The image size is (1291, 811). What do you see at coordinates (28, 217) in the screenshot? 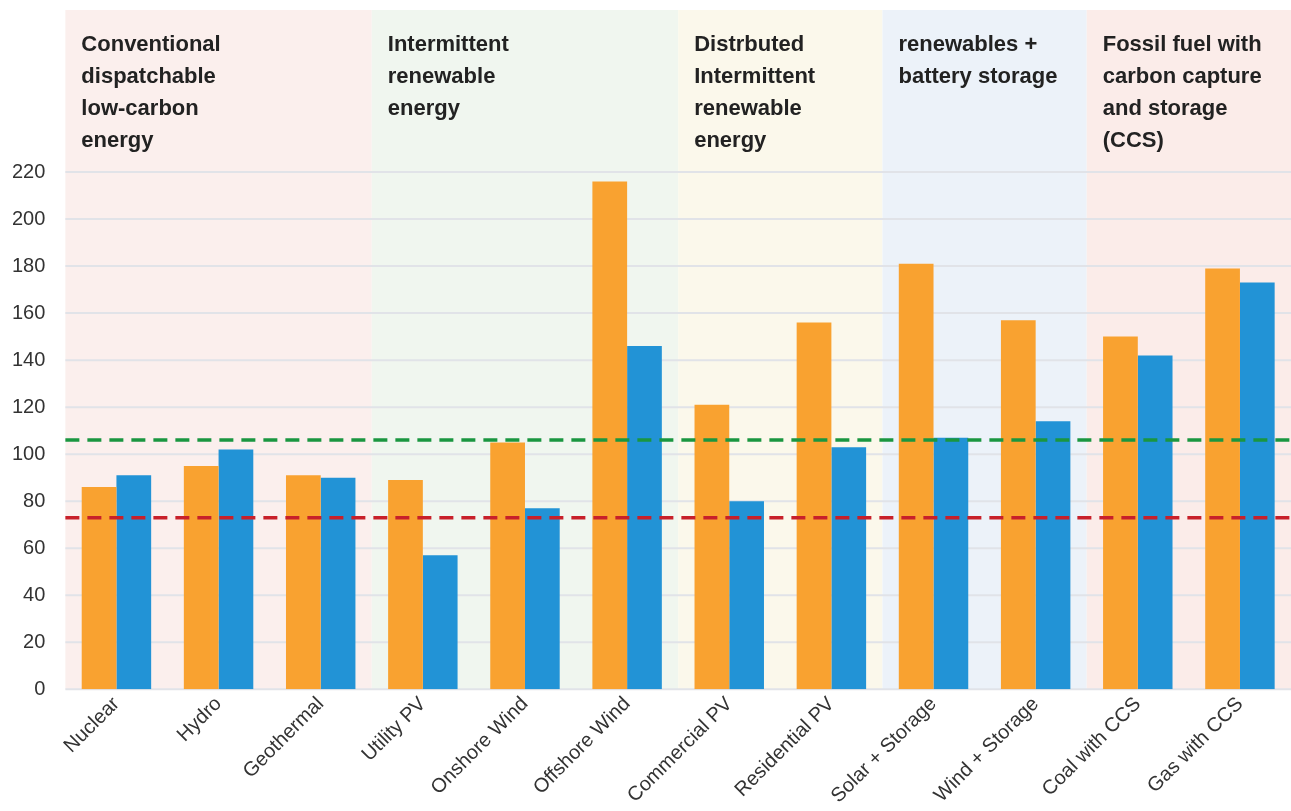
I see `y-tick-label: 200` at bounding box center [28, 217].